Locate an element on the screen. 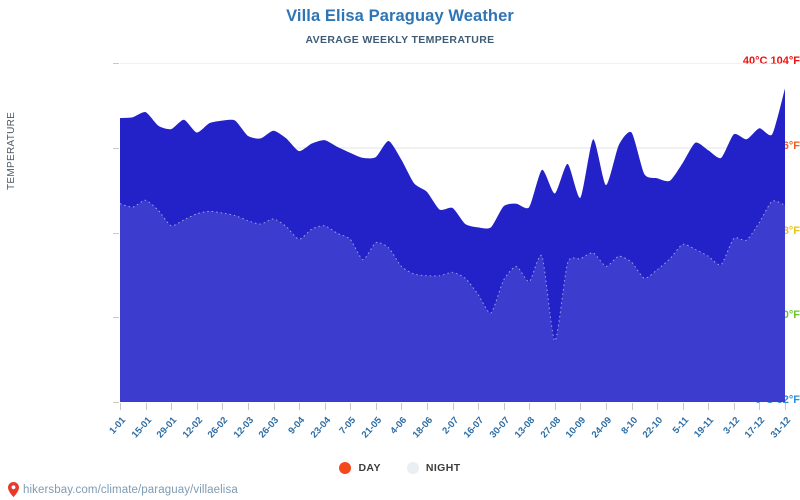 The image size is (800, 500). legend-item-night: NIGHT is located at coordinates (433, 468).